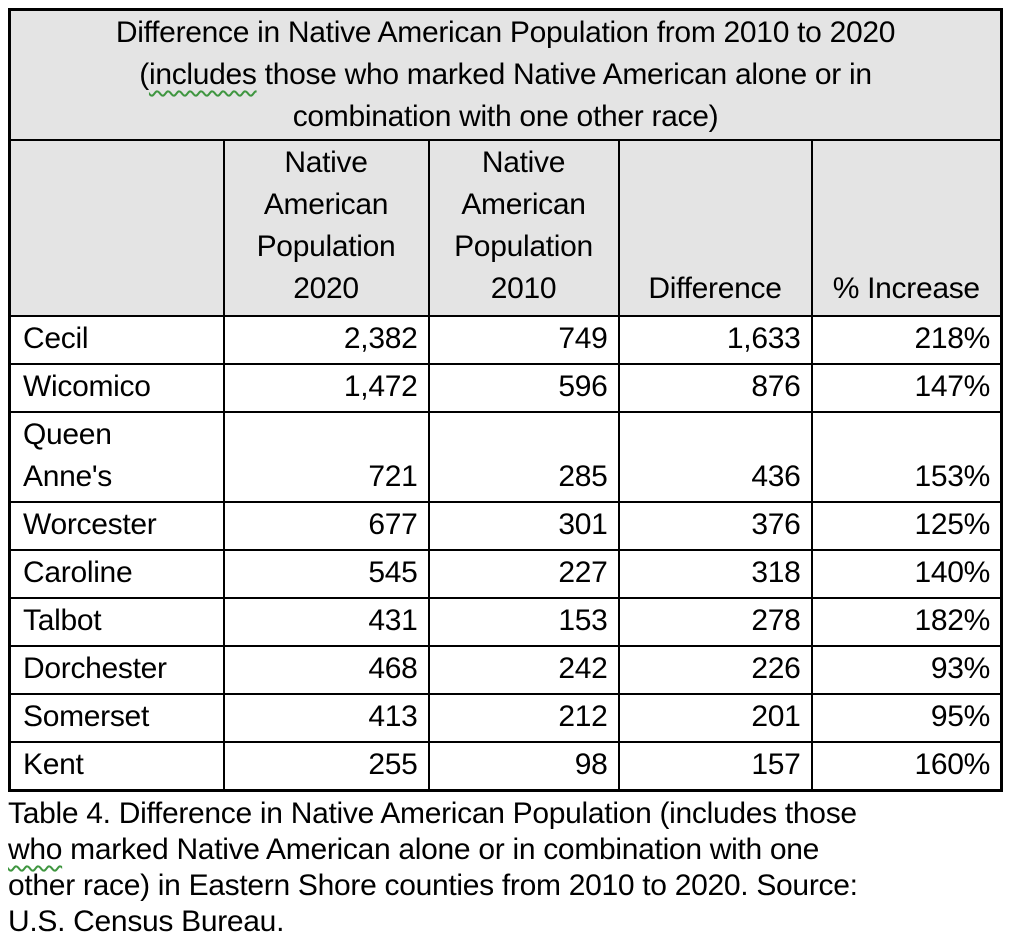 This screenshot has width=1024, height=940. What do you see at coordinates (326, 340) in the screenshot?
I see `pop2020-cell: 2,382` at bounding box center [326, 340].